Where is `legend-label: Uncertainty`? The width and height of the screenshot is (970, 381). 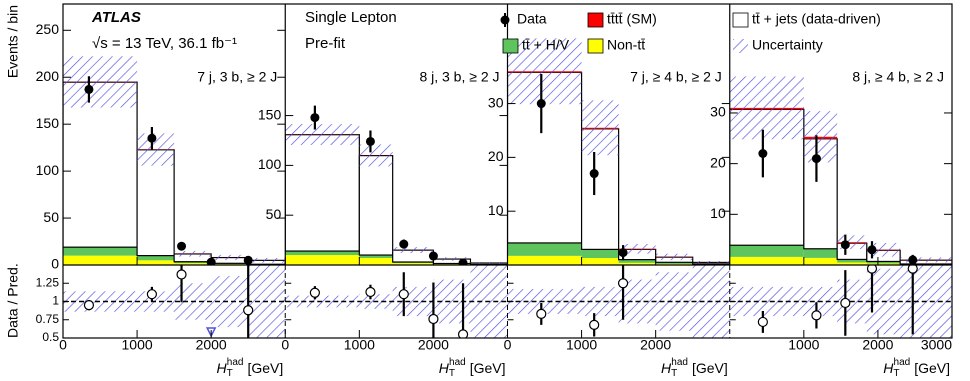 legend-label: Uncertainty is located at coordinates (787, 45).